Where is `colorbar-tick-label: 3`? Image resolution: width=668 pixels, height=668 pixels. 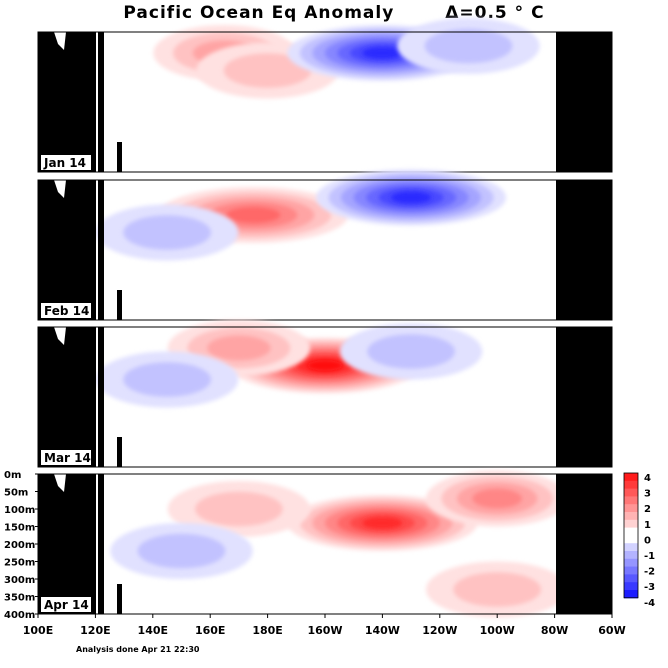
colorbar-tick-label: 3 is located at coordinates (647, 494).